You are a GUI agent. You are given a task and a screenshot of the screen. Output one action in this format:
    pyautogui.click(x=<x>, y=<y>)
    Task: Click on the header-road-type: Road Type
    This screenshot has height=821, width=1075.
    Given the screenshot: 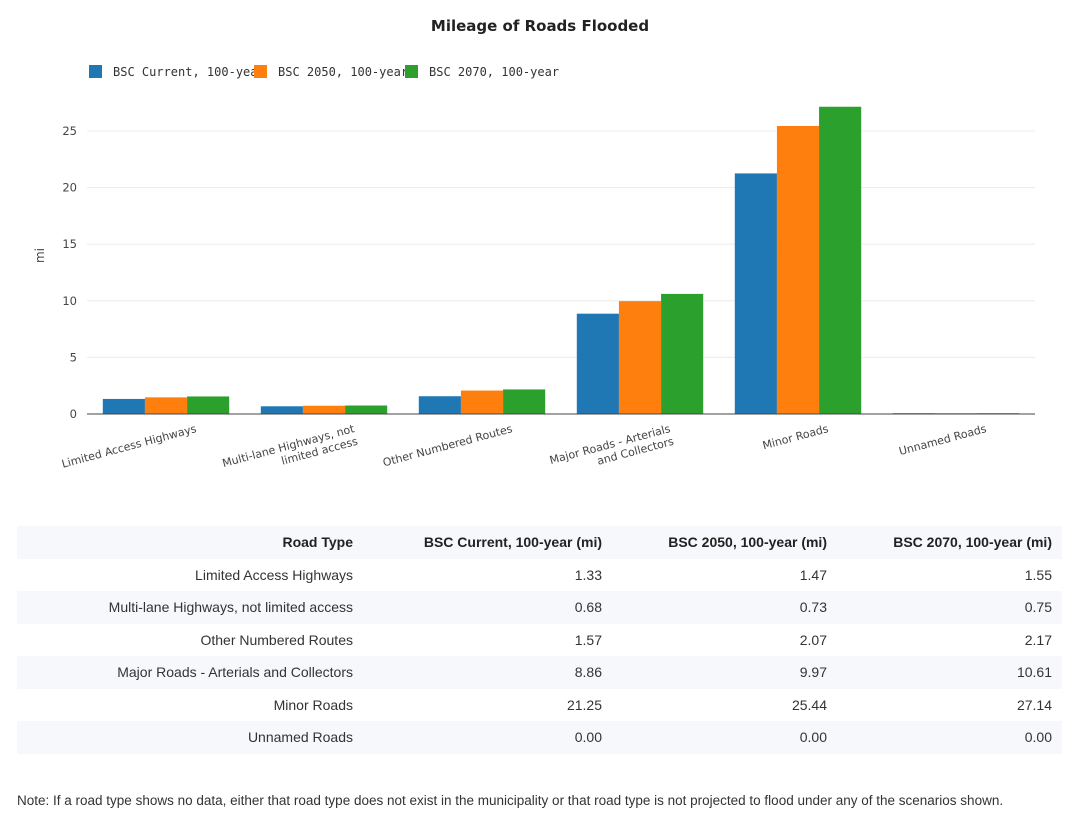 What is the action you would take?
    pyautogui.click(x=317, y=542)
    